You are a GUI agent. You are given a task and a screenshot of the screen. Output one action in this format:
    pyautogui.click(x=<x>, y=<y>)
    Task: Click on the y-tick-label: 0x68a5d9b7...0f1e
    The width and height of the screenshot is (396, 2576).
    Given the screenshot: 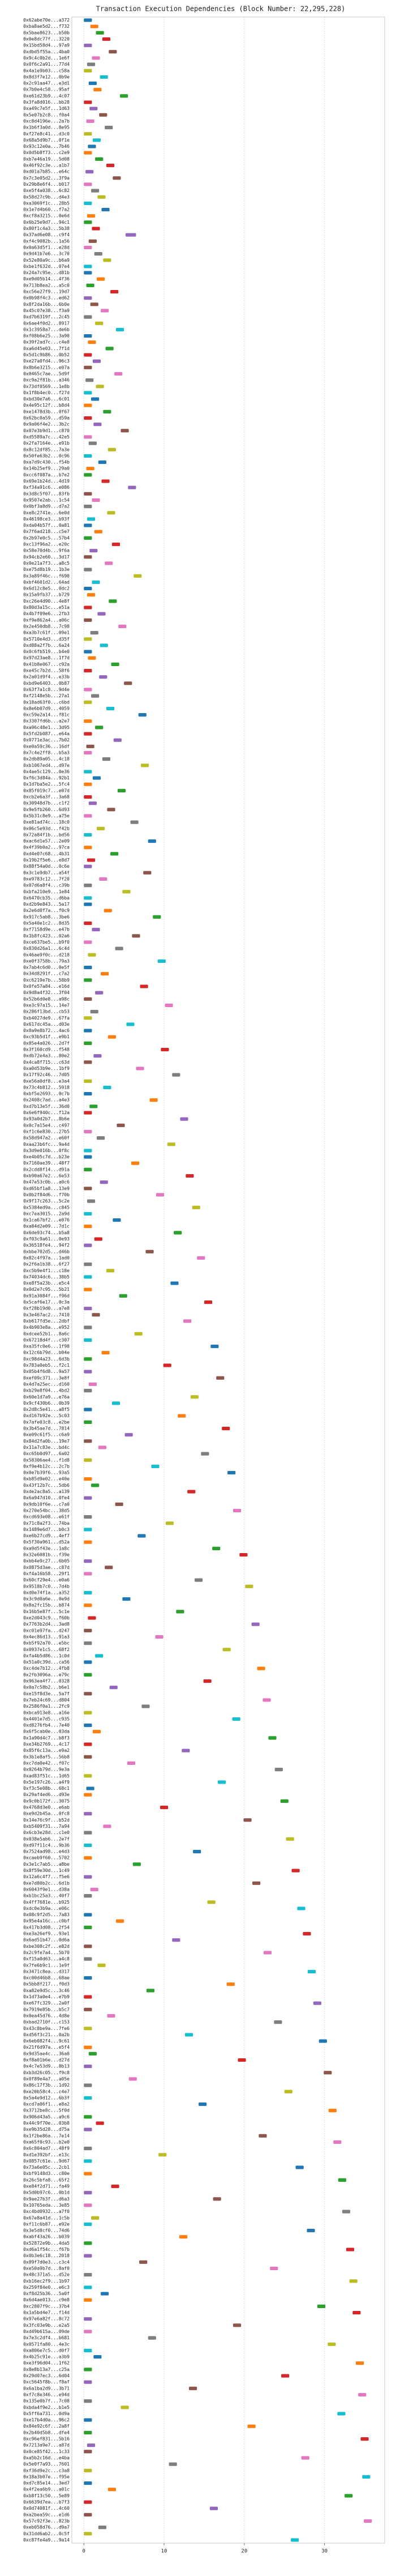 What is the action you would take?
    pyautogui.click(x=47, y=140)
    